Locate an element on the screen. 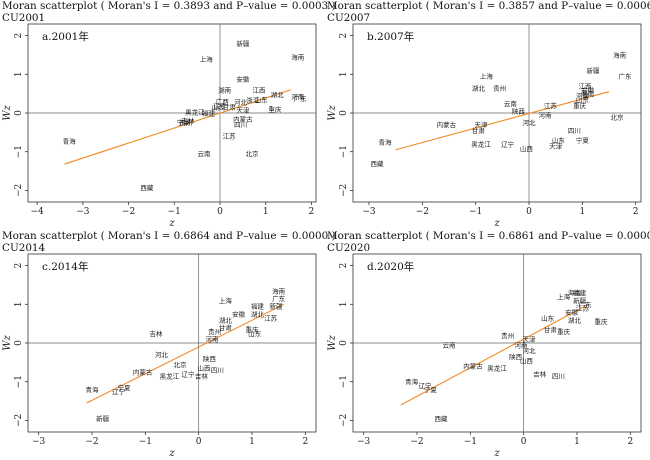 Image resolution: width=650 pixels, height=460 pixels. point-label: 浙江 is located at coordinates (253, 100).